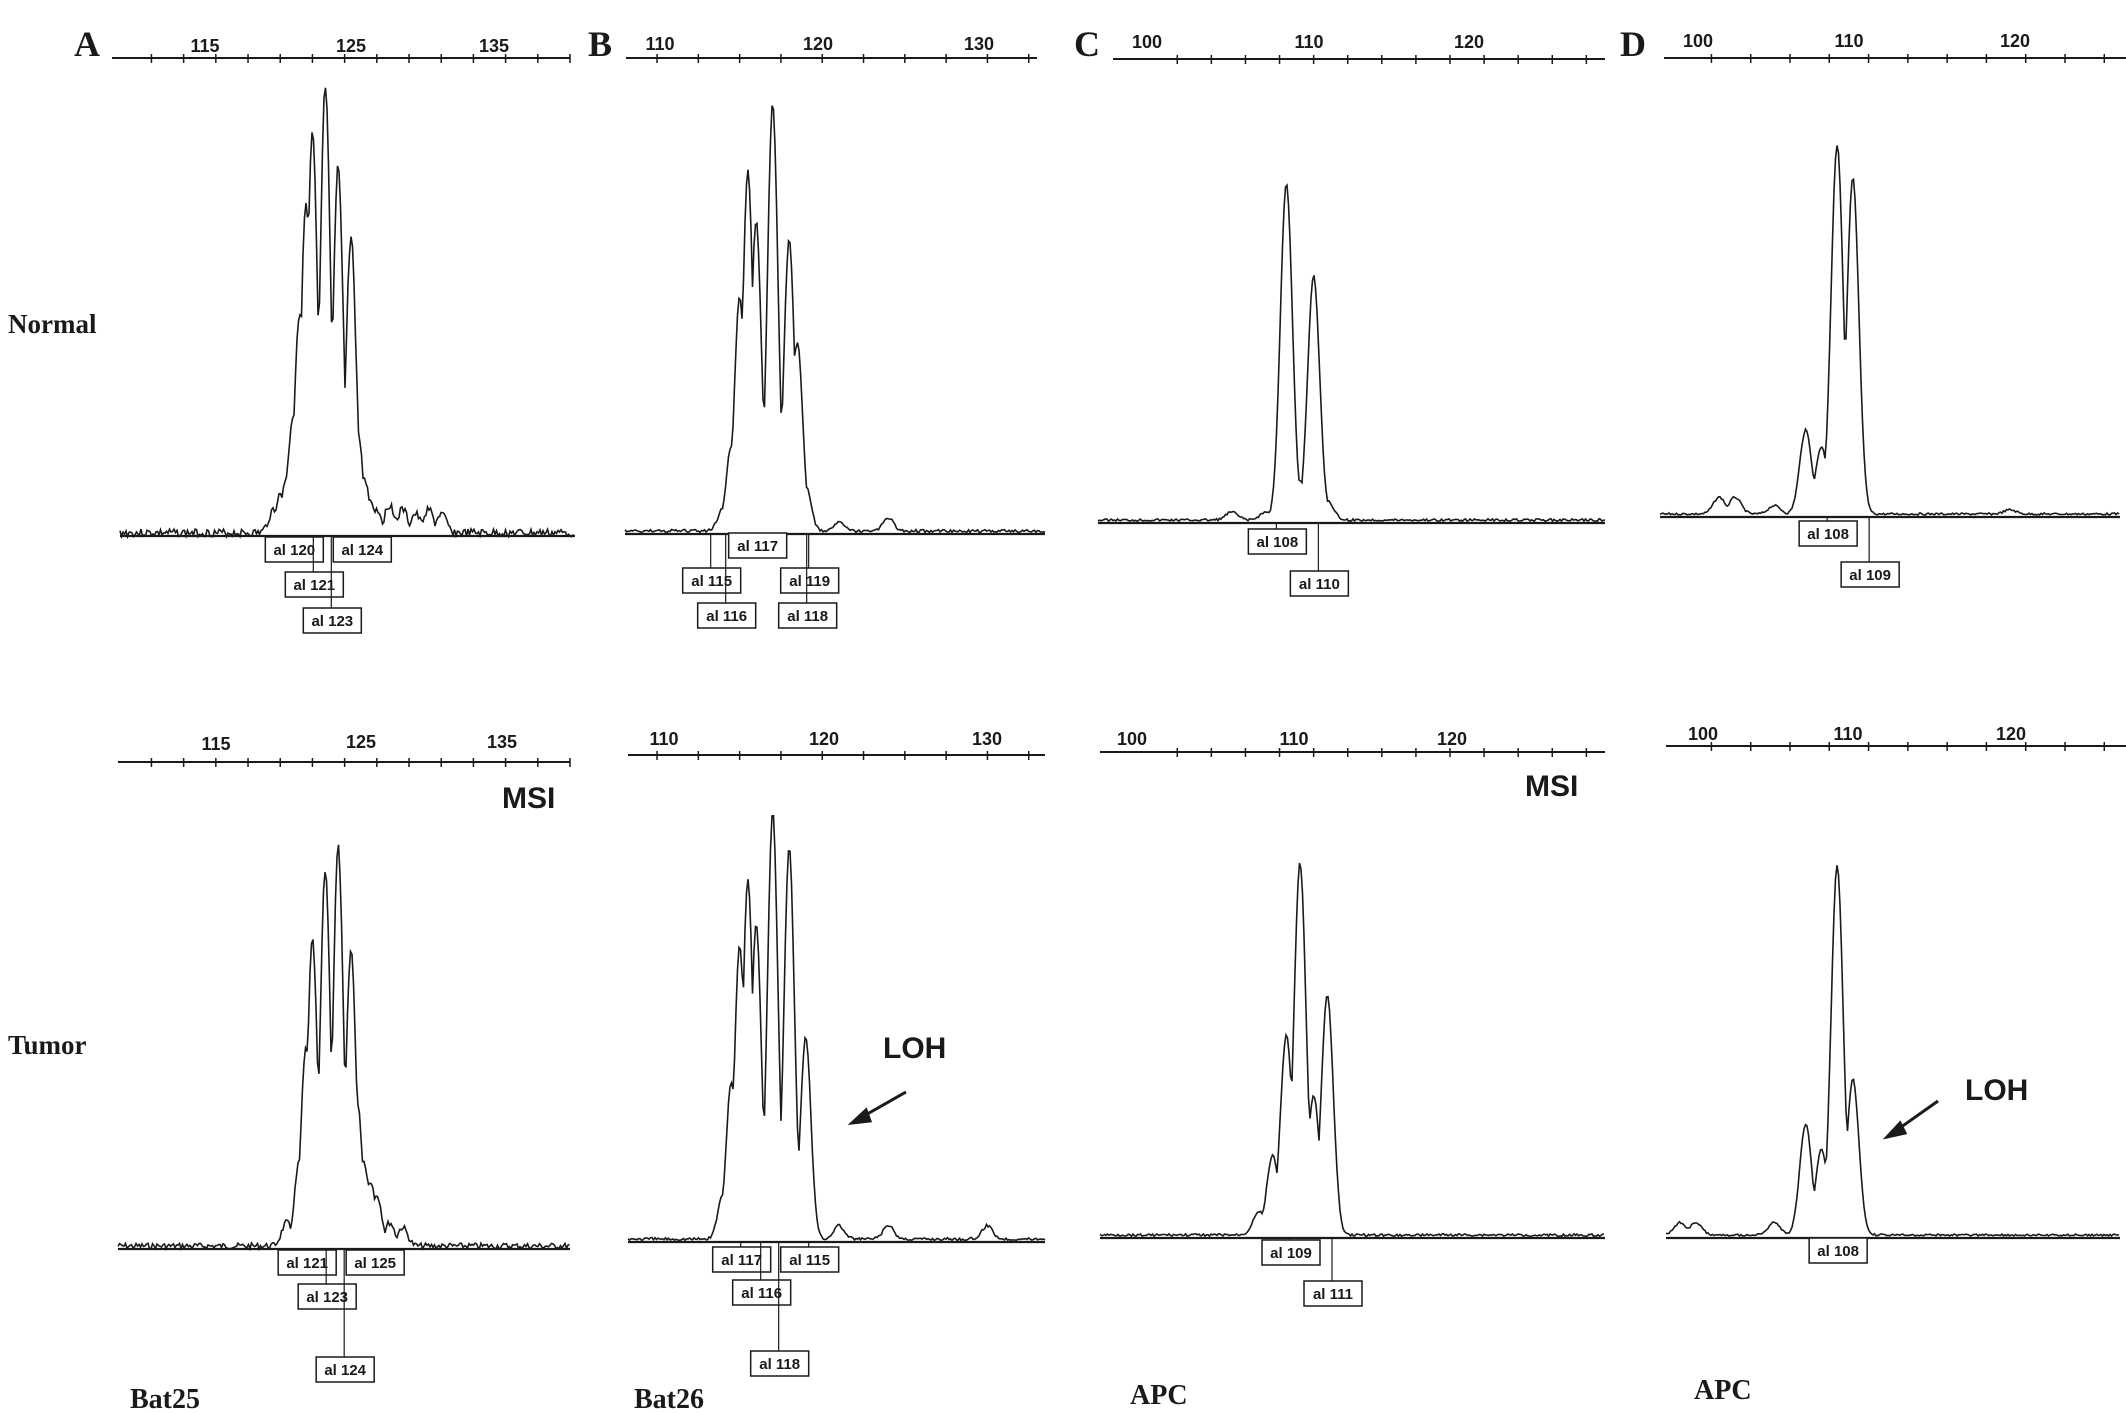 This screenshot has width=2126, height=1413. Describe the element at coordinates (914, 1048) in the screenshot. I see `annotation-loh-b: LOH` at that location.